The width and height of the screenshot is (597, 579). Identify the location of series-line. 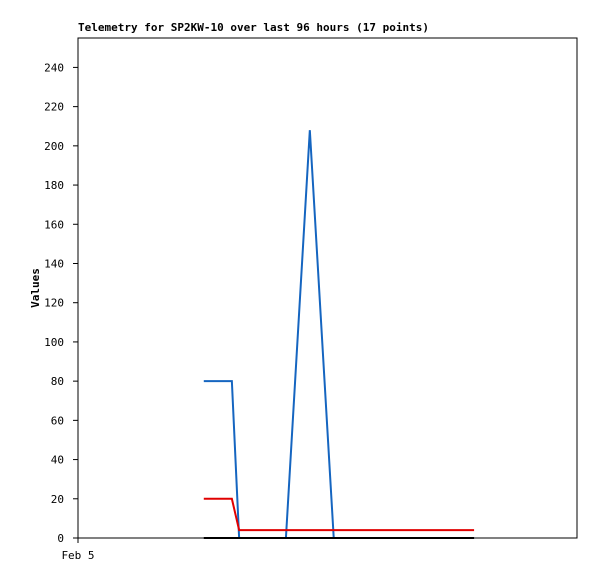
(339, 514).